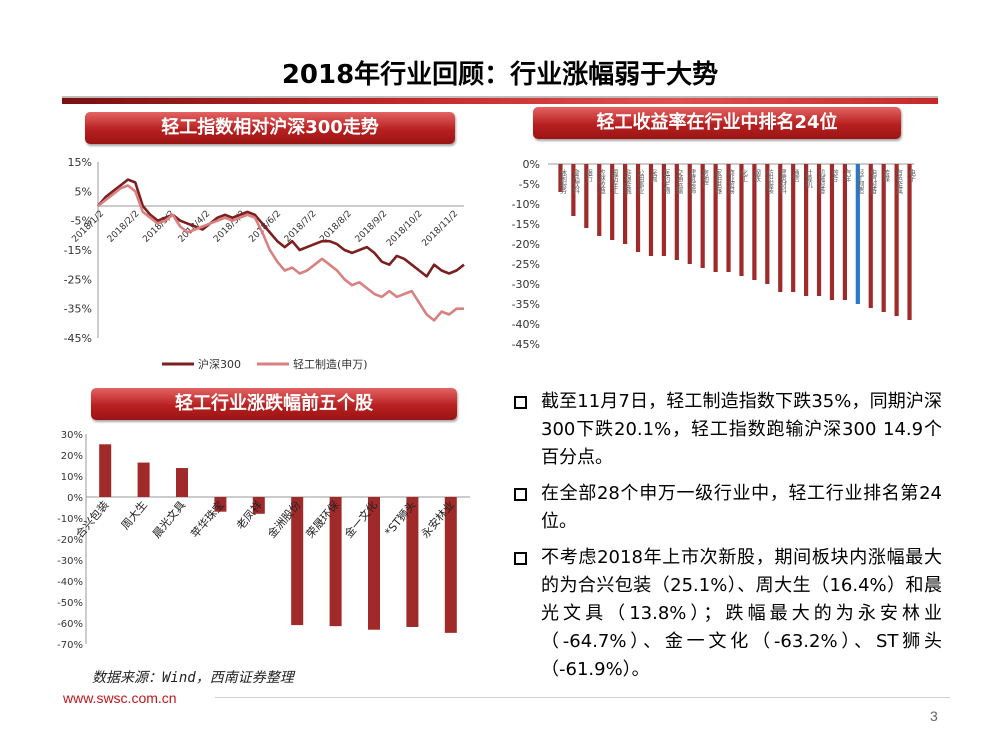  Describe the element at coordinates (934, 716) in the screenshot. I see `page-number: 3` at that location.